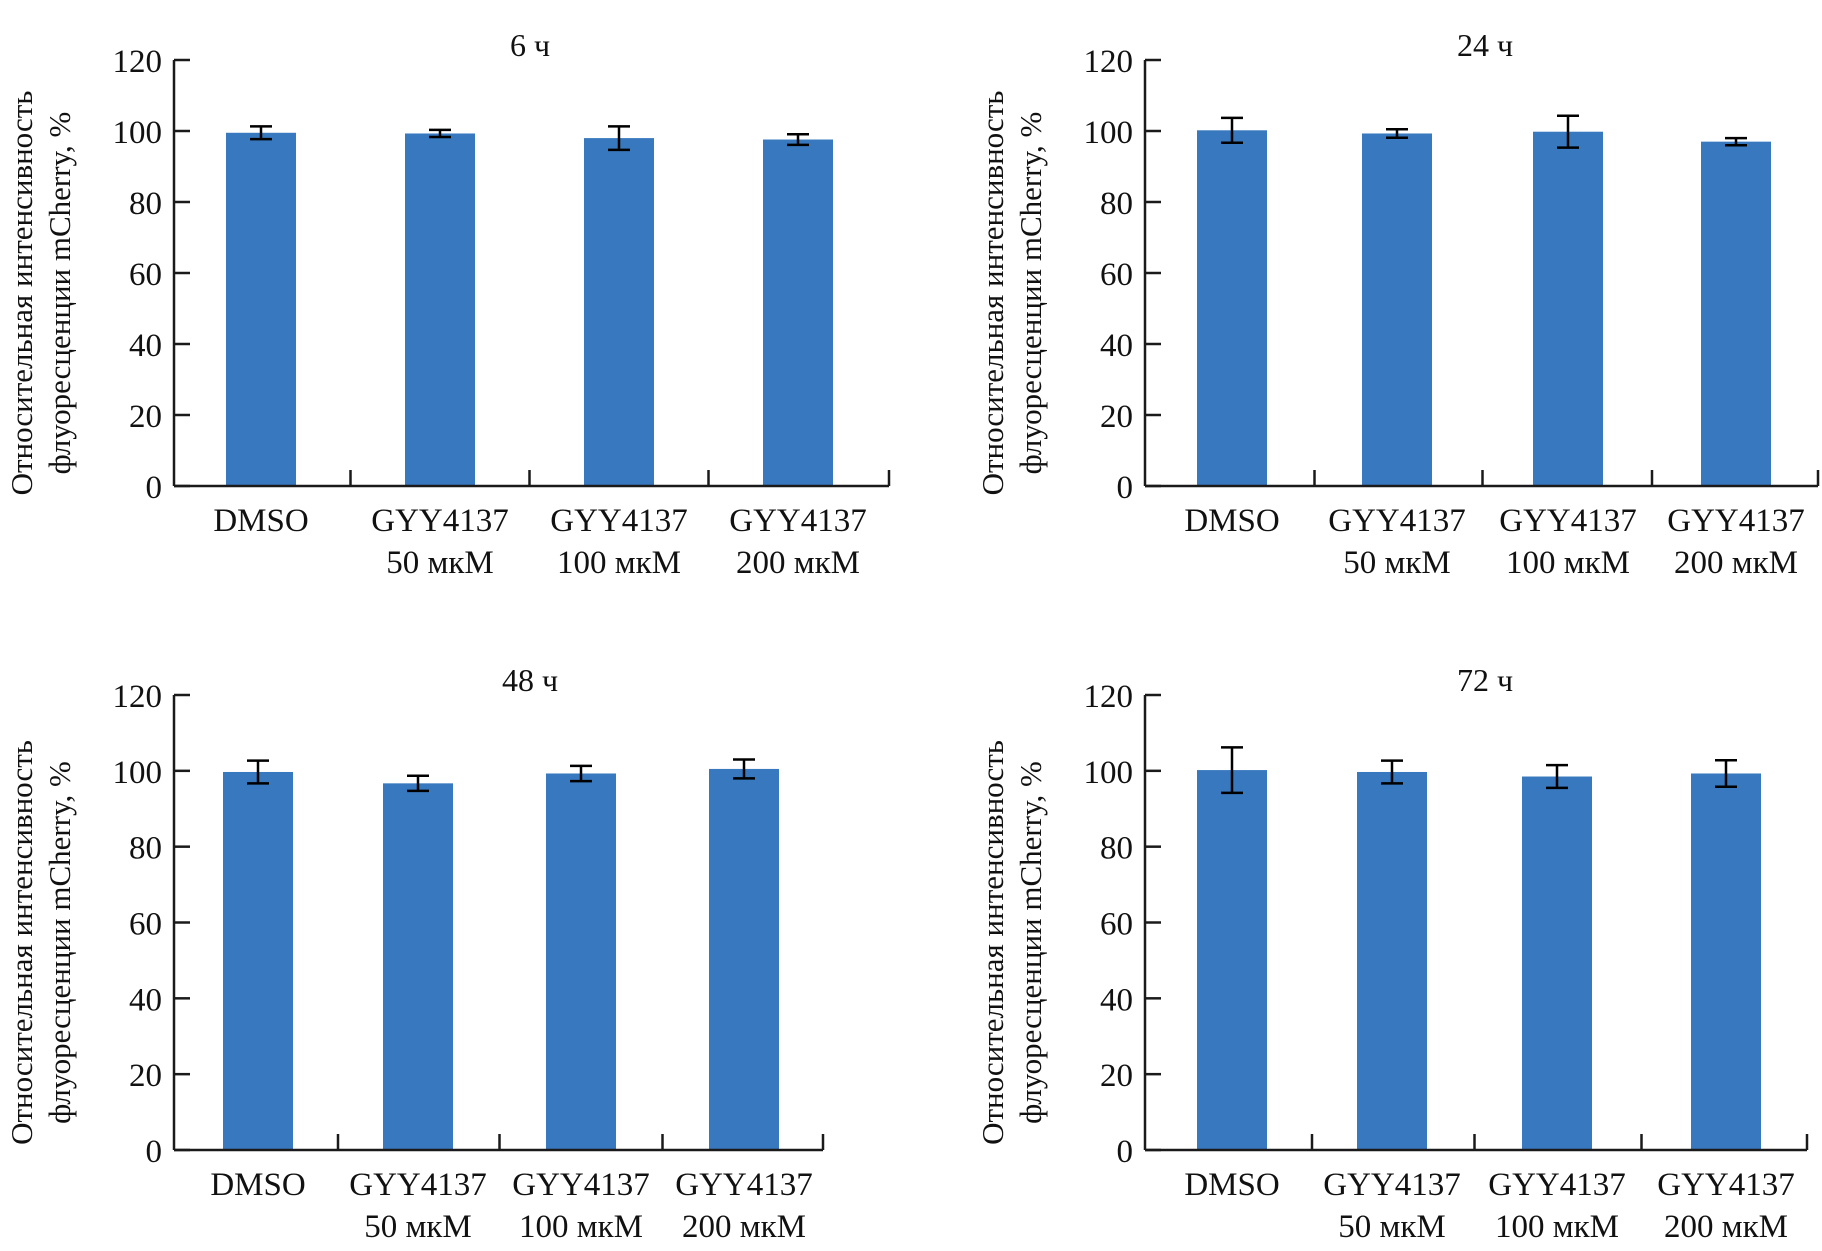 This screenshot has width=1822, height=1251. What do you see at coordinates (530, 680) in the screenshot?
I see `chart-title: 48 ч` at bounding box center [530, 680].